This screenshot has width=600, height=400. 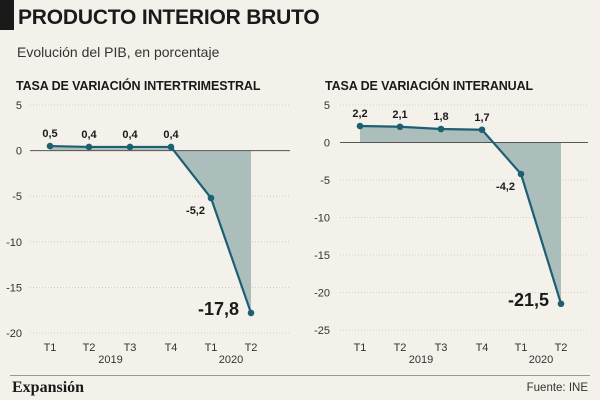 I want to click on chart-title-interanual: TASA DE VARIACIÓN INTERANUAL, so click(x=429, y=86).